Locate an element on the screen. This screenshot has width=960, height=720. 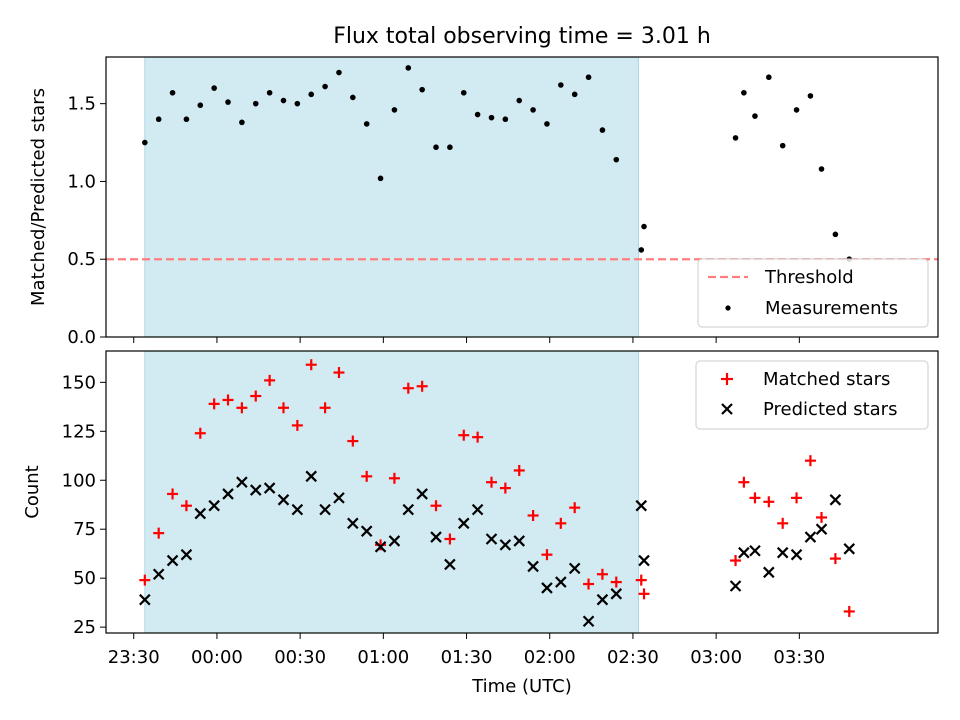
x-tick-label: 00:30 is located at coordinates (300, 657).